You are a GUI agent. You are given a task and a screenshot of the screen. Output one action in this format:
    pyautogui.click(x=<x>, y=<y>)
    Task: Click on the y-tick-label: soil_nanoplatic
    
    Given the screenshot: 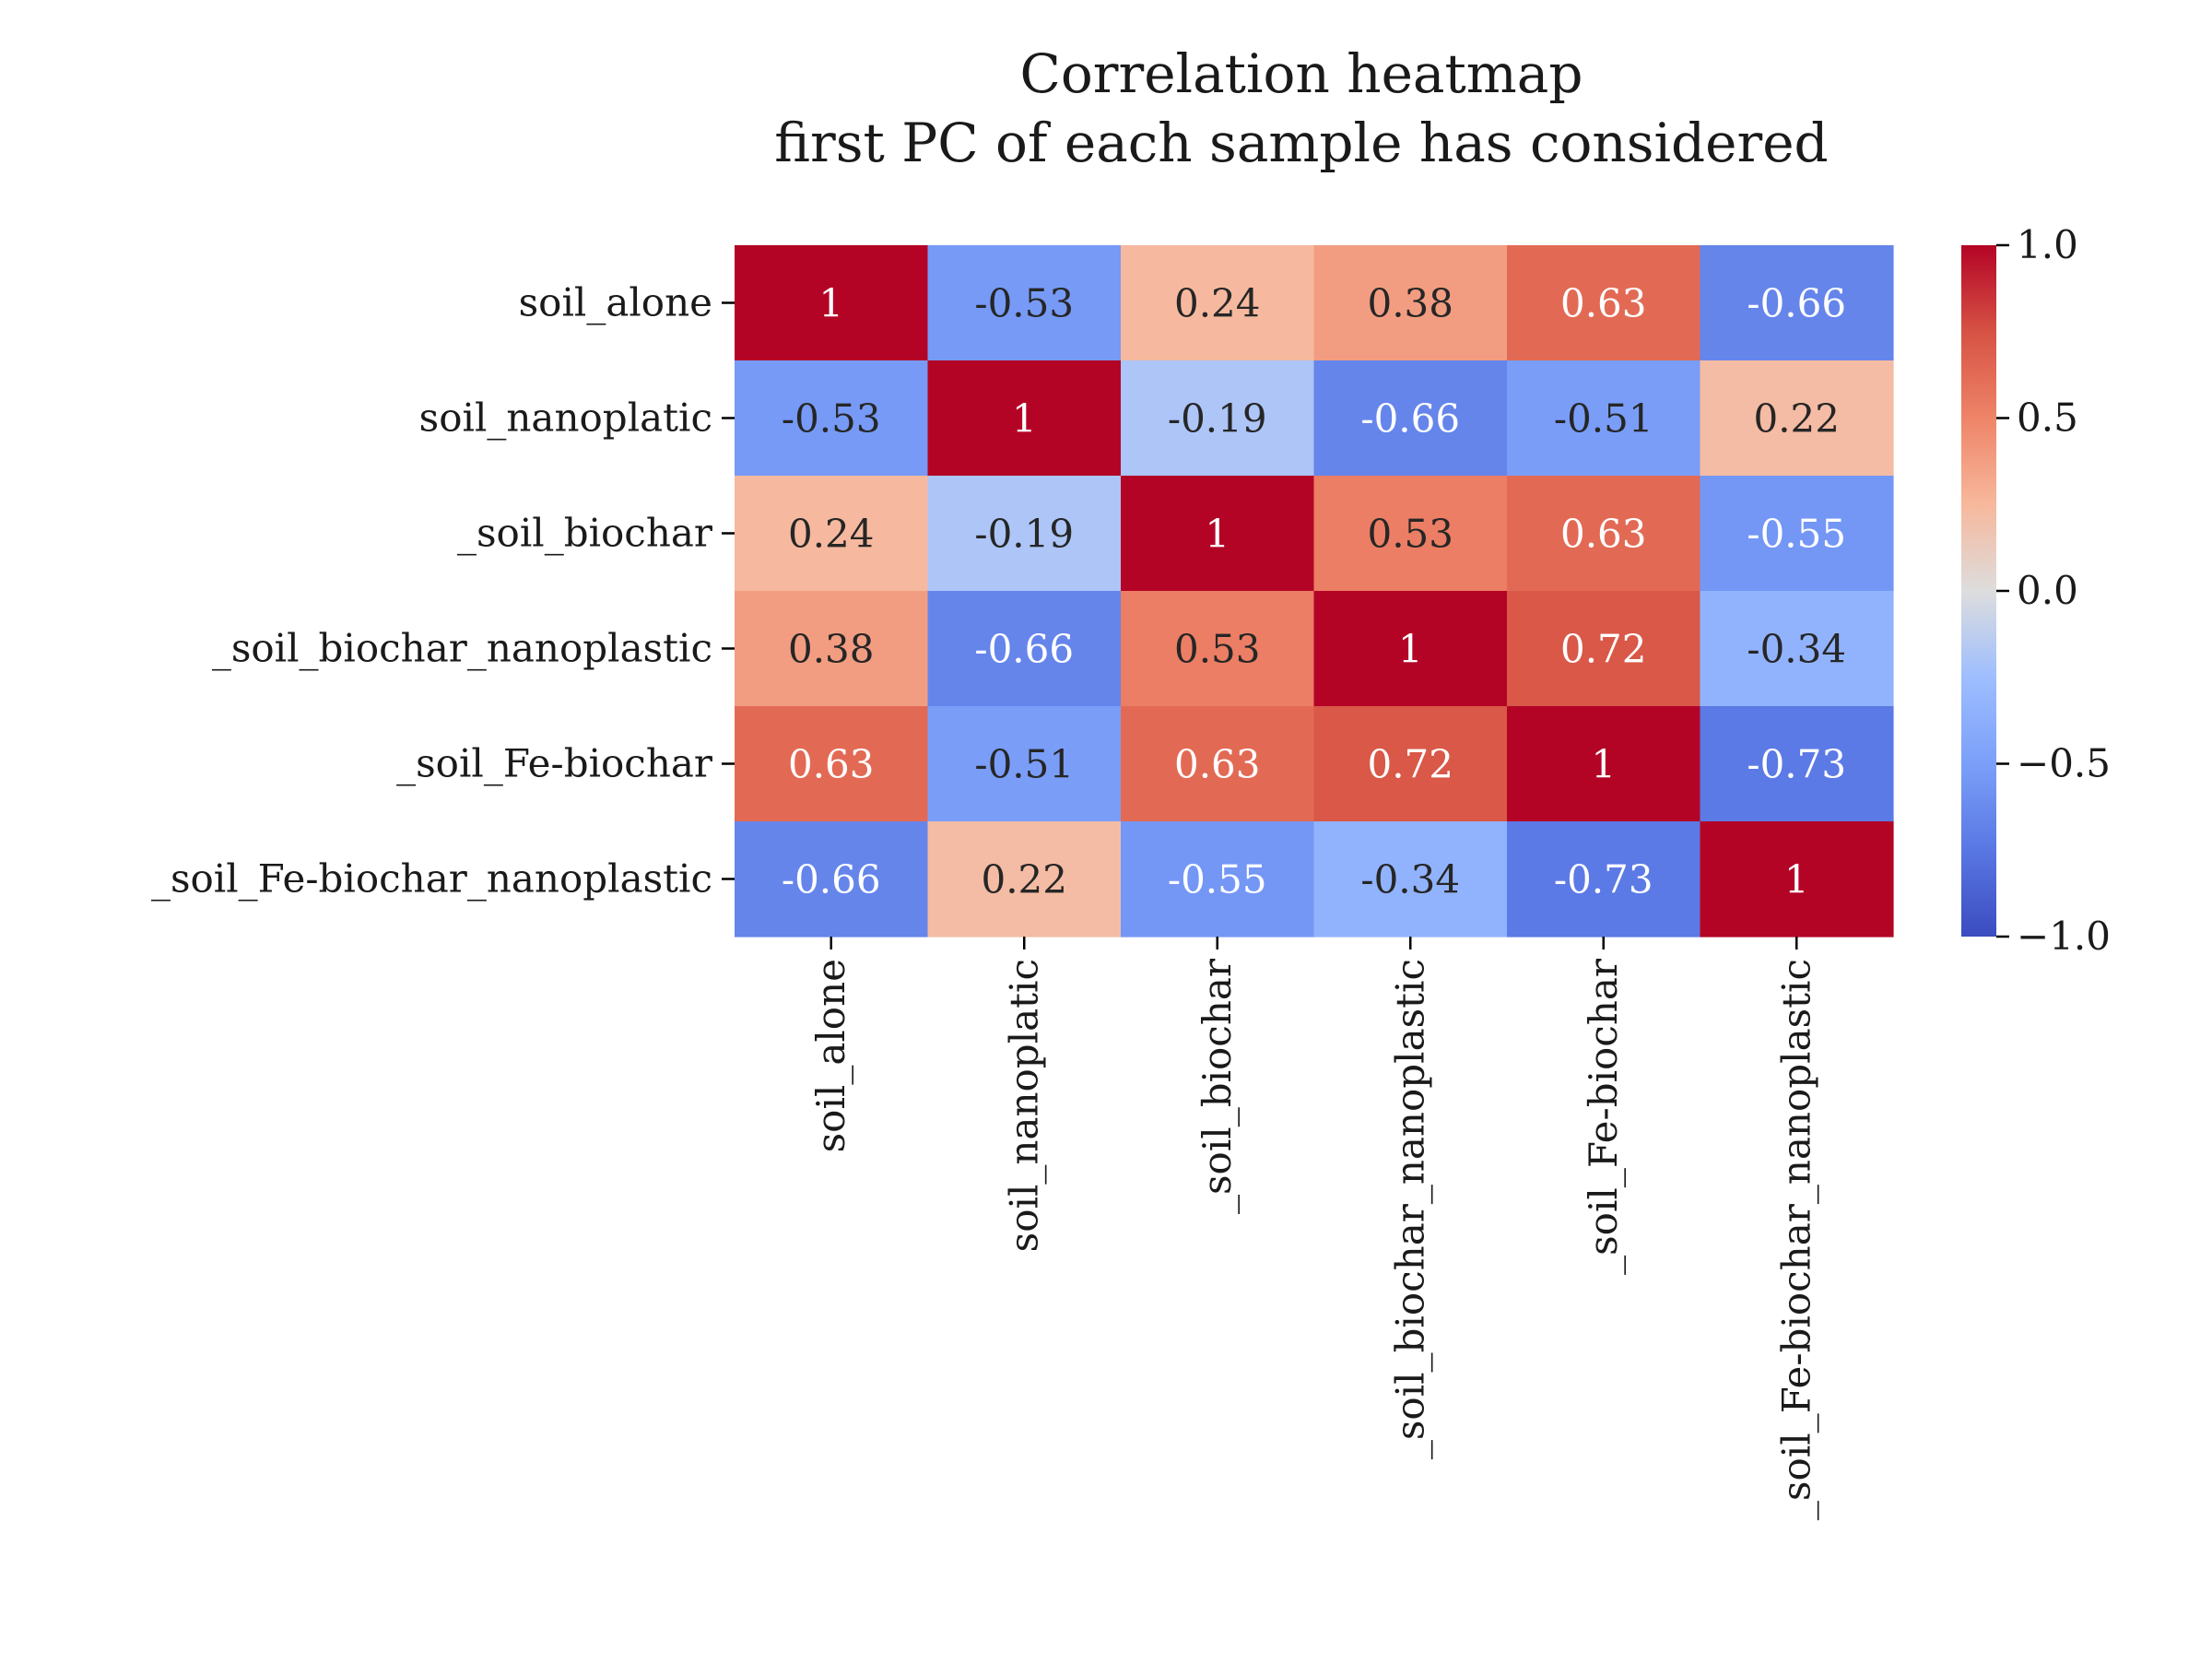 What is the action you would take?
    pyautogui.click(x=565, y=418)
    